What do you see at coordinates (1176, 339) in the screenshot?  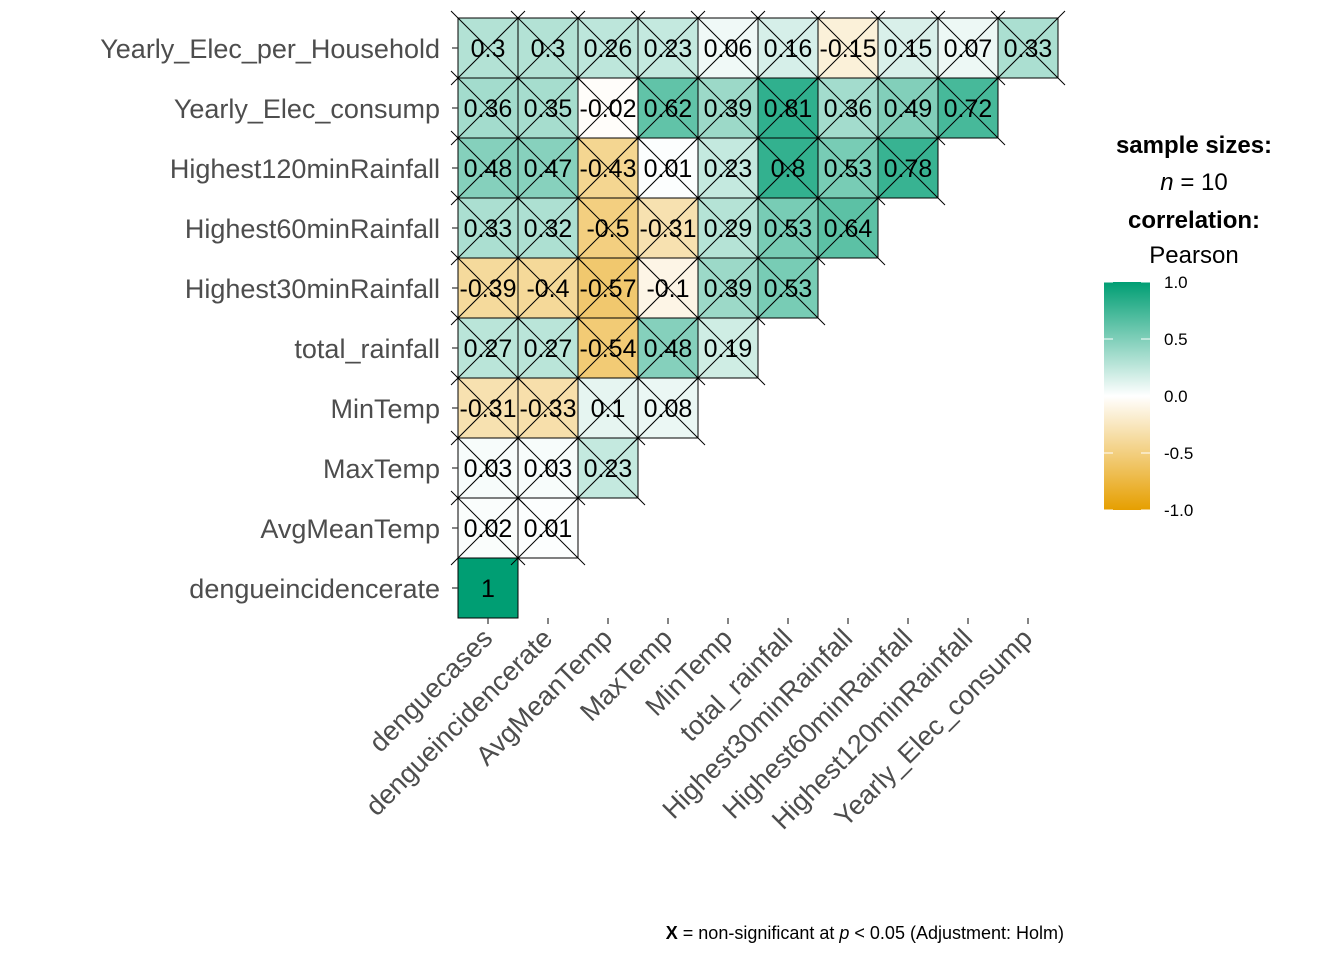 I see `legend-tick-label: 0.5` at bounding box center [1176, 339].